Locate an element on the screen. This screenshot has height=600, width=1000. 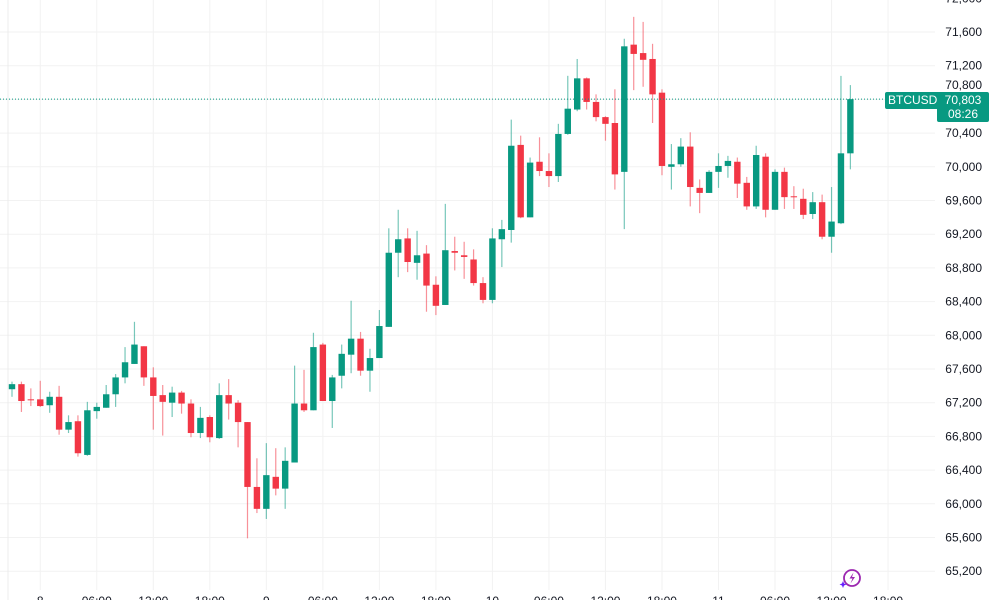
y-tick-label: 67,600 is located at coordinates (963, 369).